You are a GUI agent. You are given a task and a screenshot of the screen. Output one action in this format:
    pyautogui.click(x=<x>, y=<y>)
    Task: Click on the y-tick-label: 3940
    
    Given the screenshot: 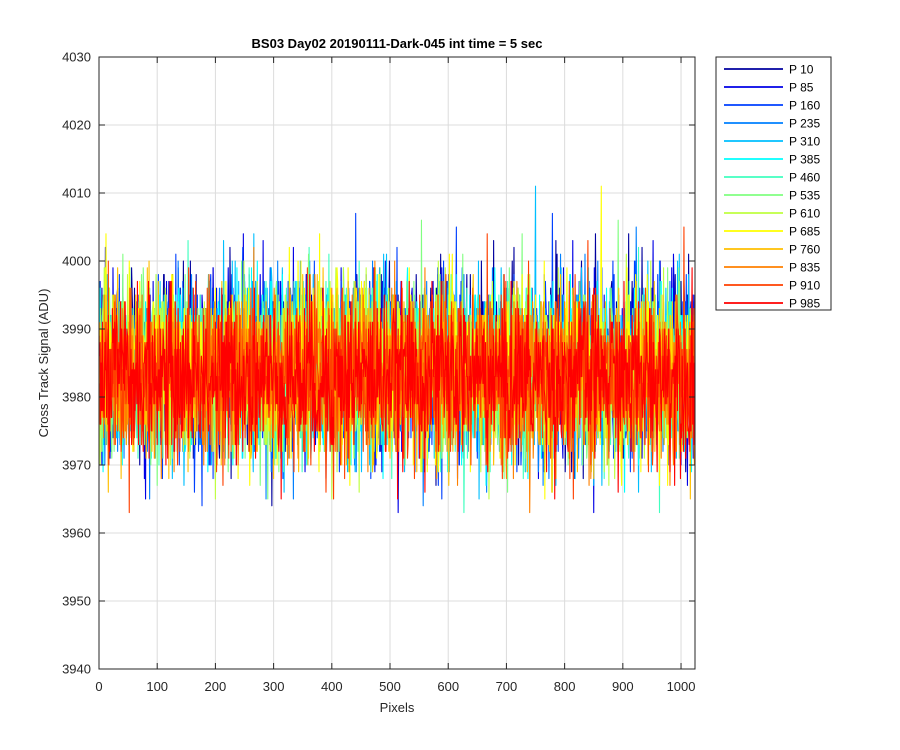 What is the action you would take?
    pyautogui.click(x=76, y=669)
    